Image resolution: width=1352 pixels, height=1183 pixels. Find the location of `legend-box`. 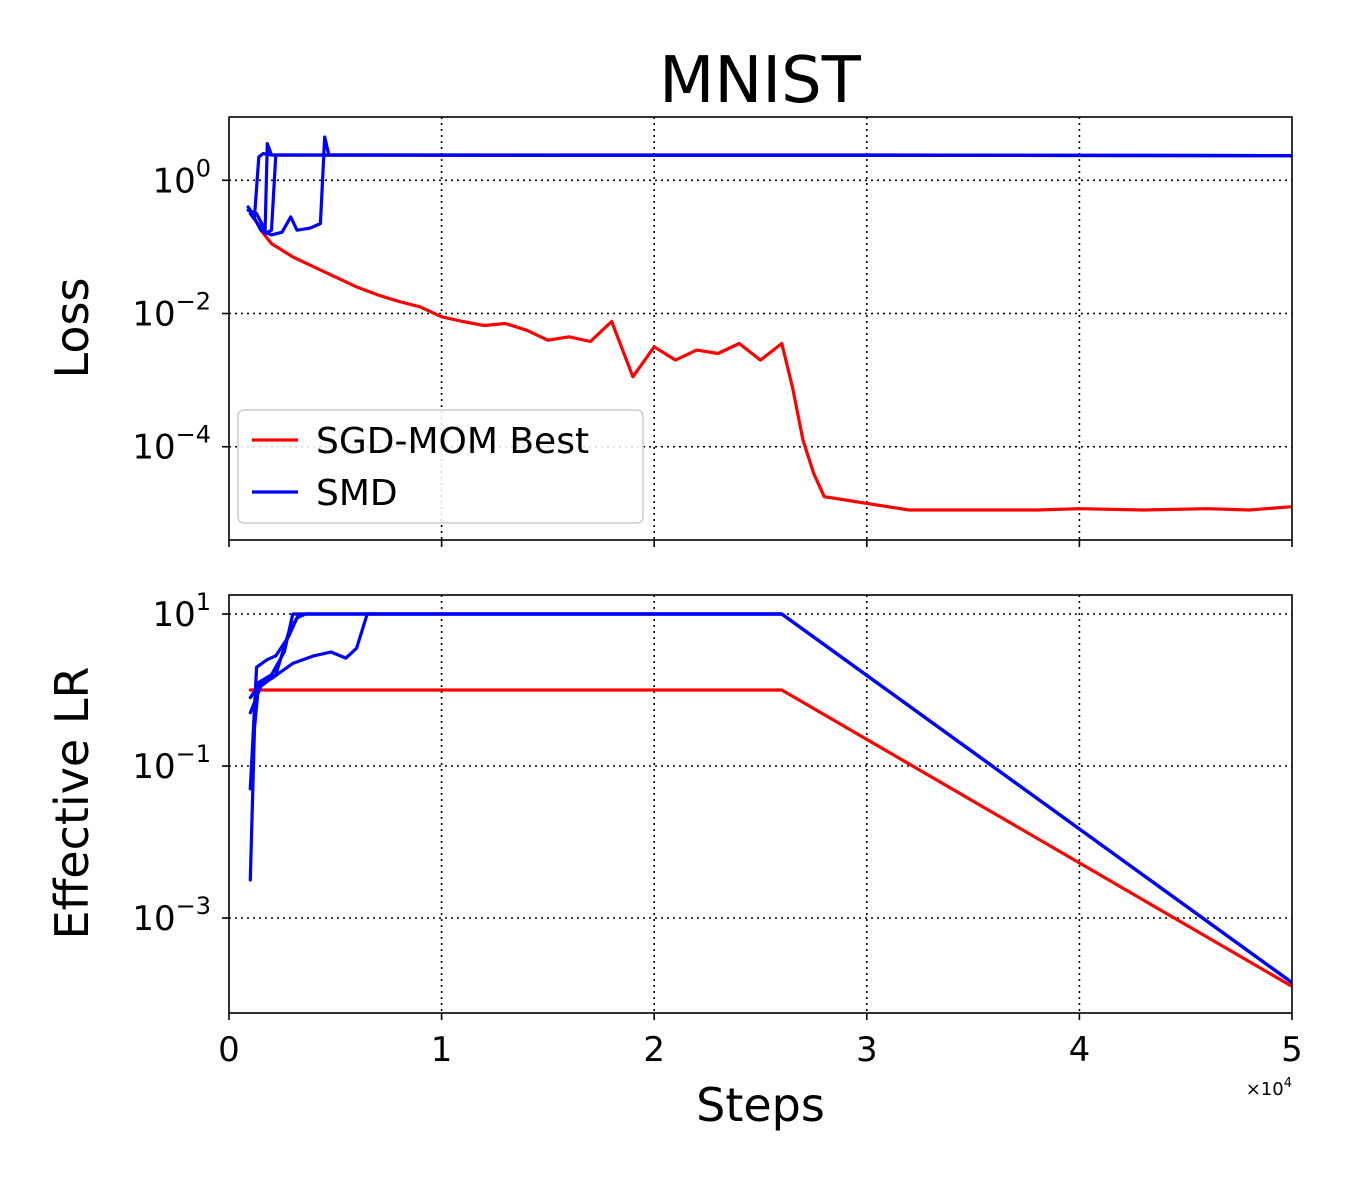

legend-box is located at coordinates (440, 466).